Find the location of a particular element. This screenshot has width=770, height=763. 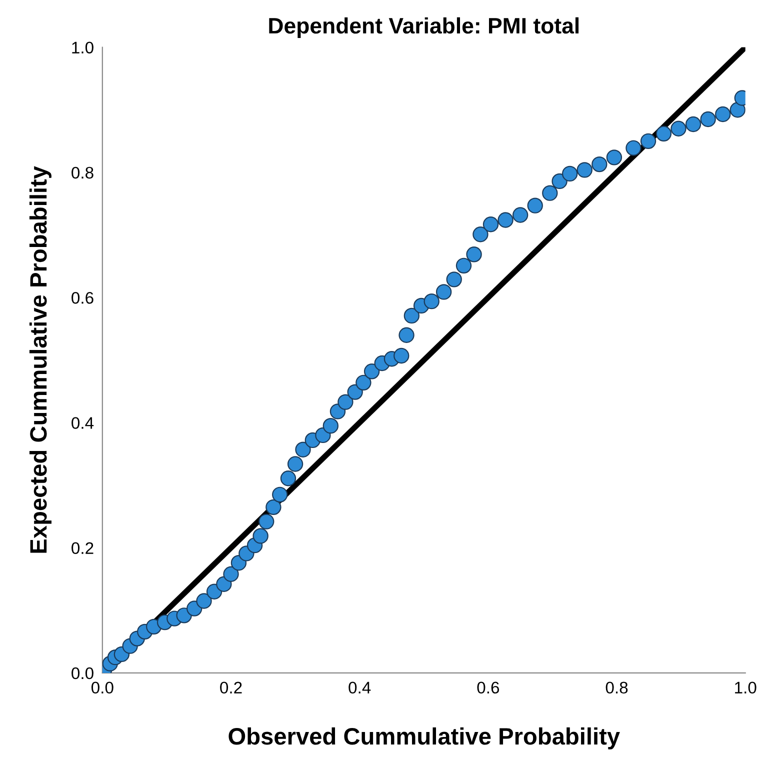

x-axis-title: Observed Cummulative Probability is located at coordinates (424, 738).